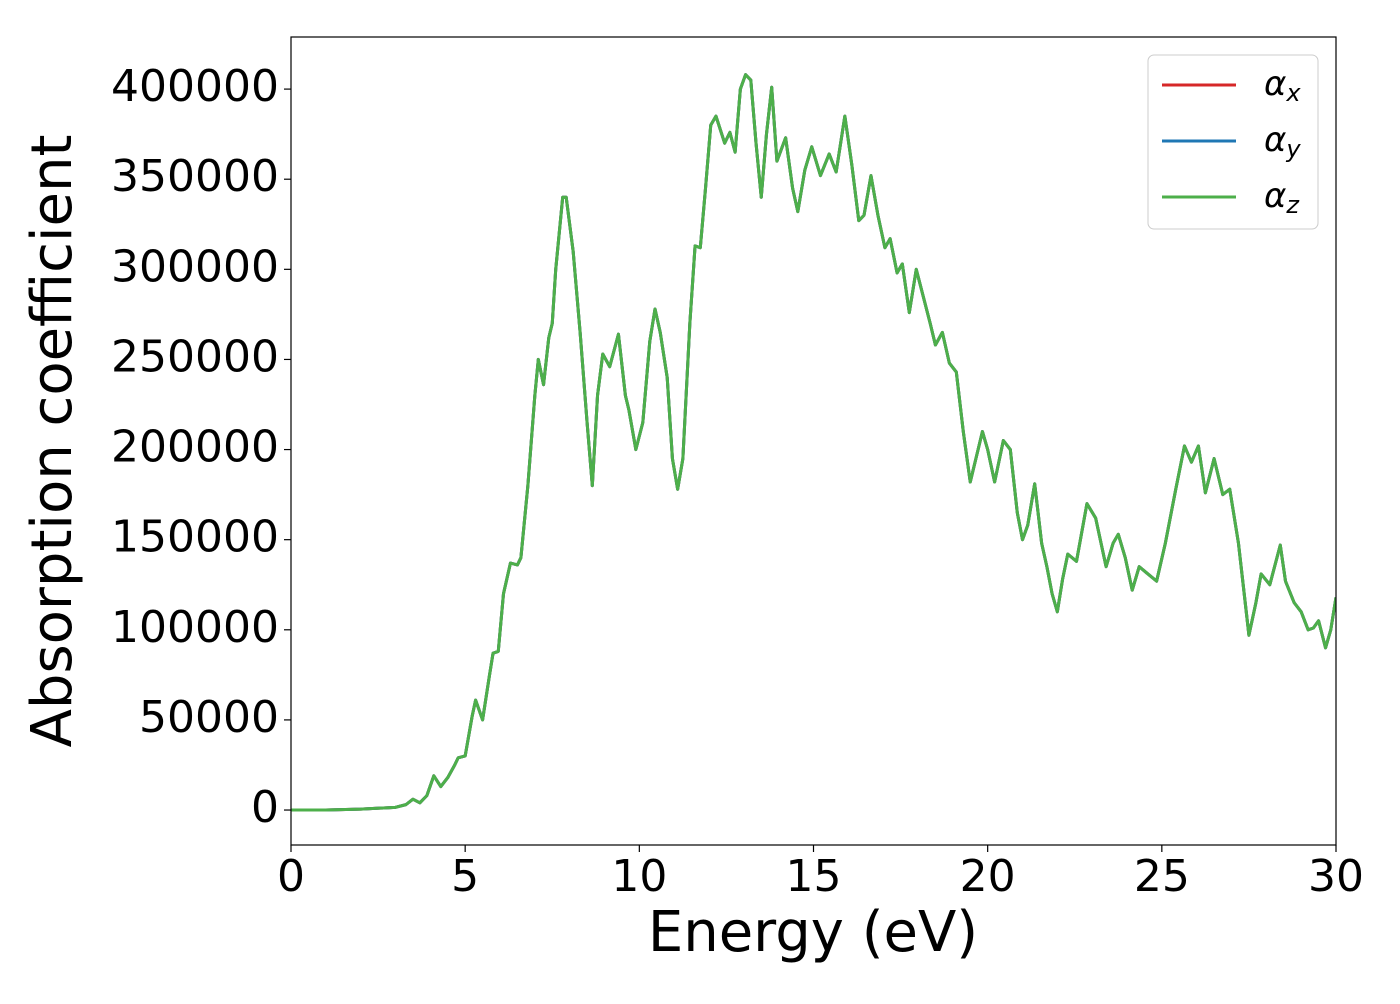 The height and width of the screenshot is (1004, 1400). Describe the element at coordinates (1336, 876) in the screenshot. I see `x-tick-label: 30` at that location.